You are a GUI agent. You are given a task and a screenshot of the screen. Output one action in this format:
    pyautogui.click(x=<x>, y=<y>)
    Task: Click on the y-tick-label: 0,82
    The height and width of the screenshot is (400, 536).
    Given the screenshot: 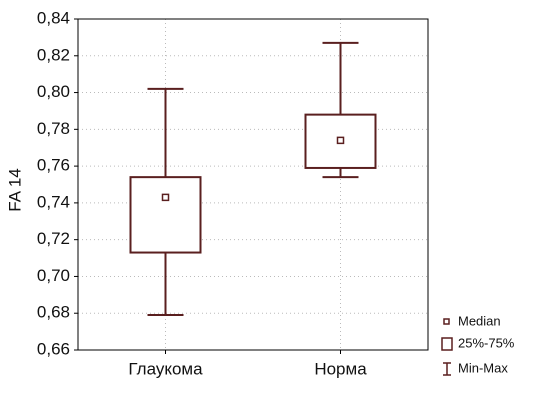 What is the action you would take?
    pyautogui.click(x=53, y=54)
    